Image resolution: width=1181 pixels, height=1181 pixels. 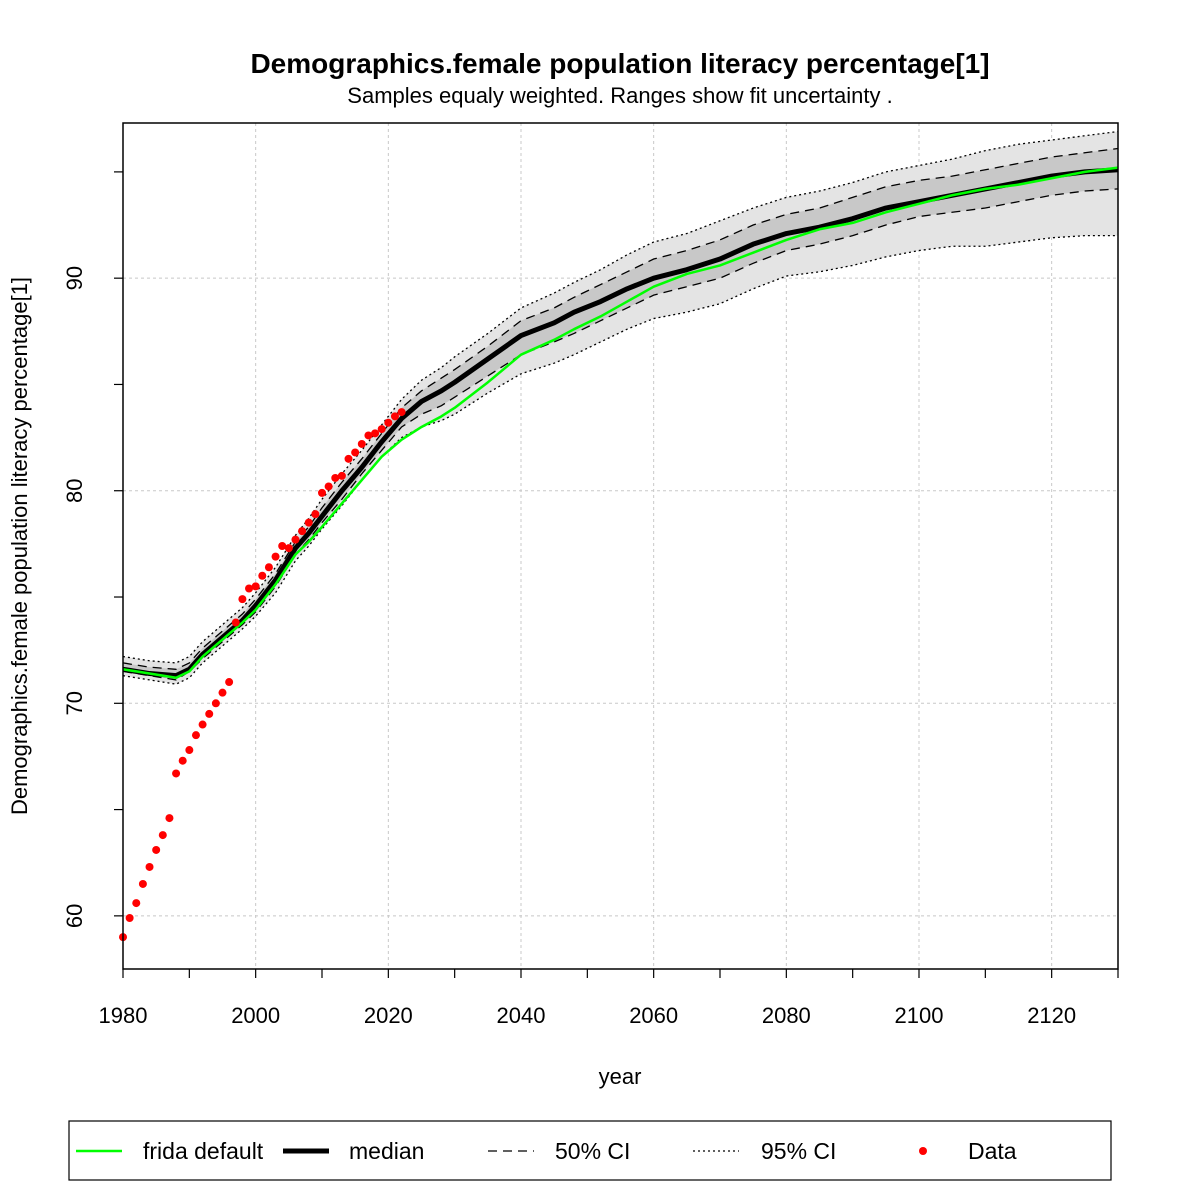 What do you see at coordinates (992, 1151) in the screenshot?
I see `legend-label-data: Data` at bounding box center [992, 1151].